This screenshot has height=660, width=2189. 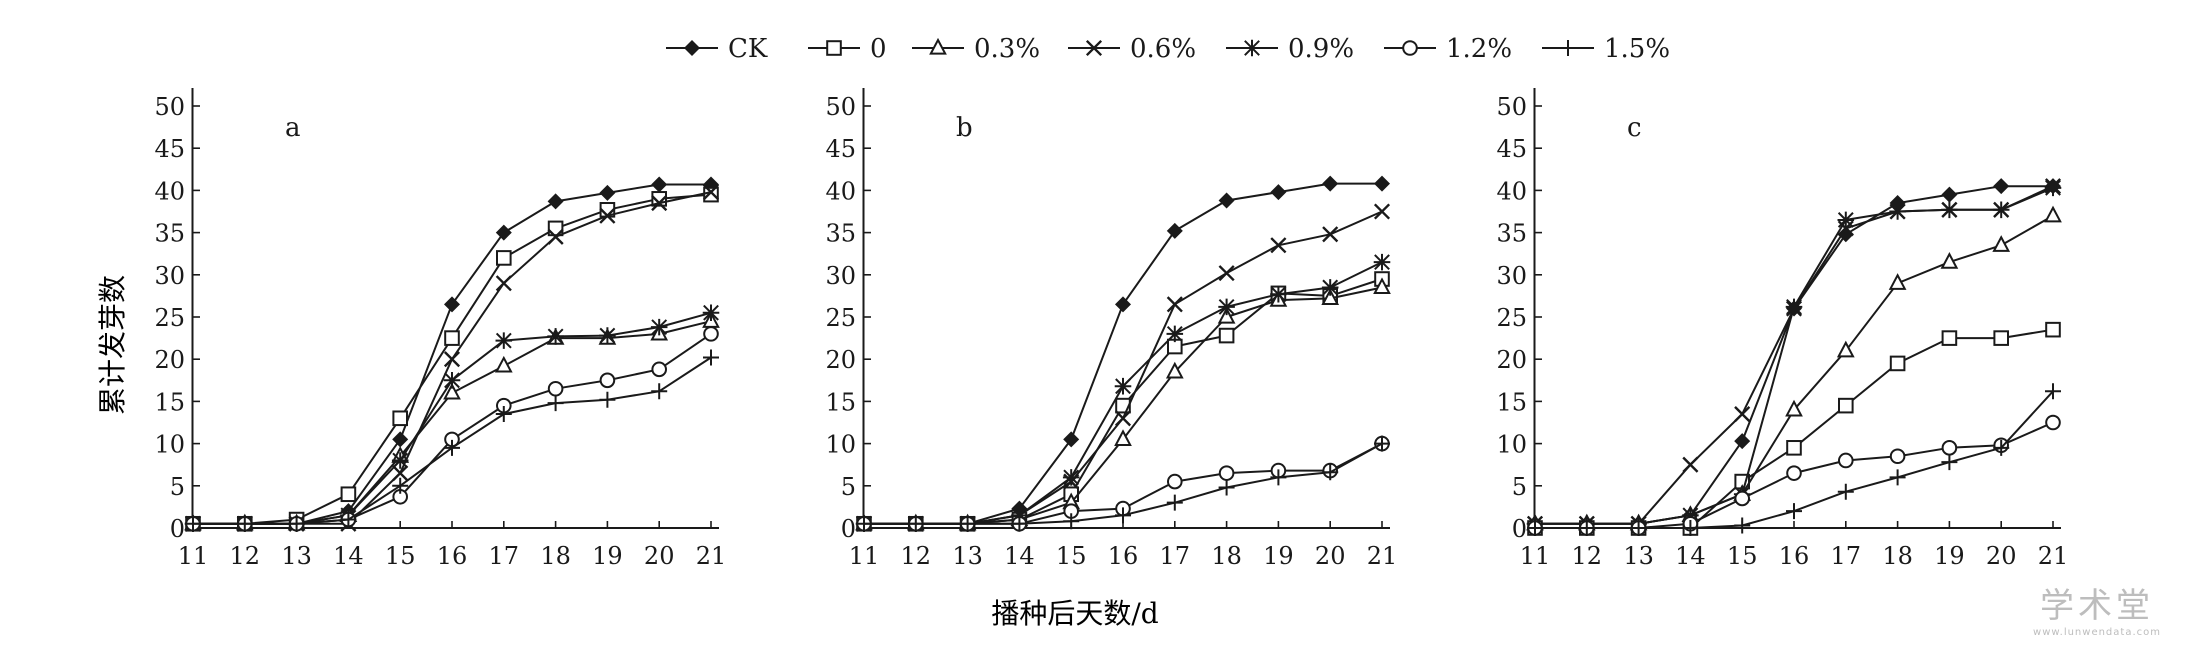 What do you see at coordinates (840, 360) in the screenshot?
I see `y-tick-label: 20` at bounding box center [840, 360].